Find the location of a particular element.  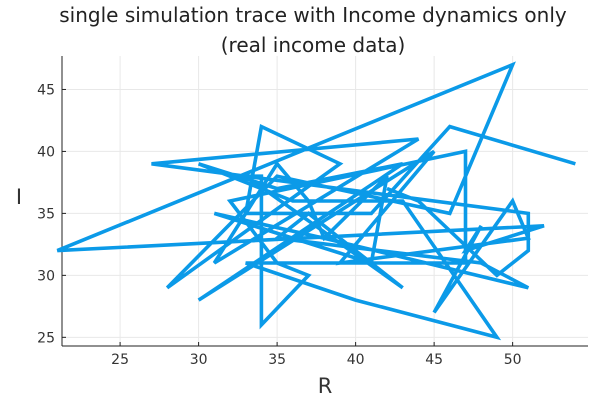

y-tick-label: 35 is located at coordinates (46, 214).